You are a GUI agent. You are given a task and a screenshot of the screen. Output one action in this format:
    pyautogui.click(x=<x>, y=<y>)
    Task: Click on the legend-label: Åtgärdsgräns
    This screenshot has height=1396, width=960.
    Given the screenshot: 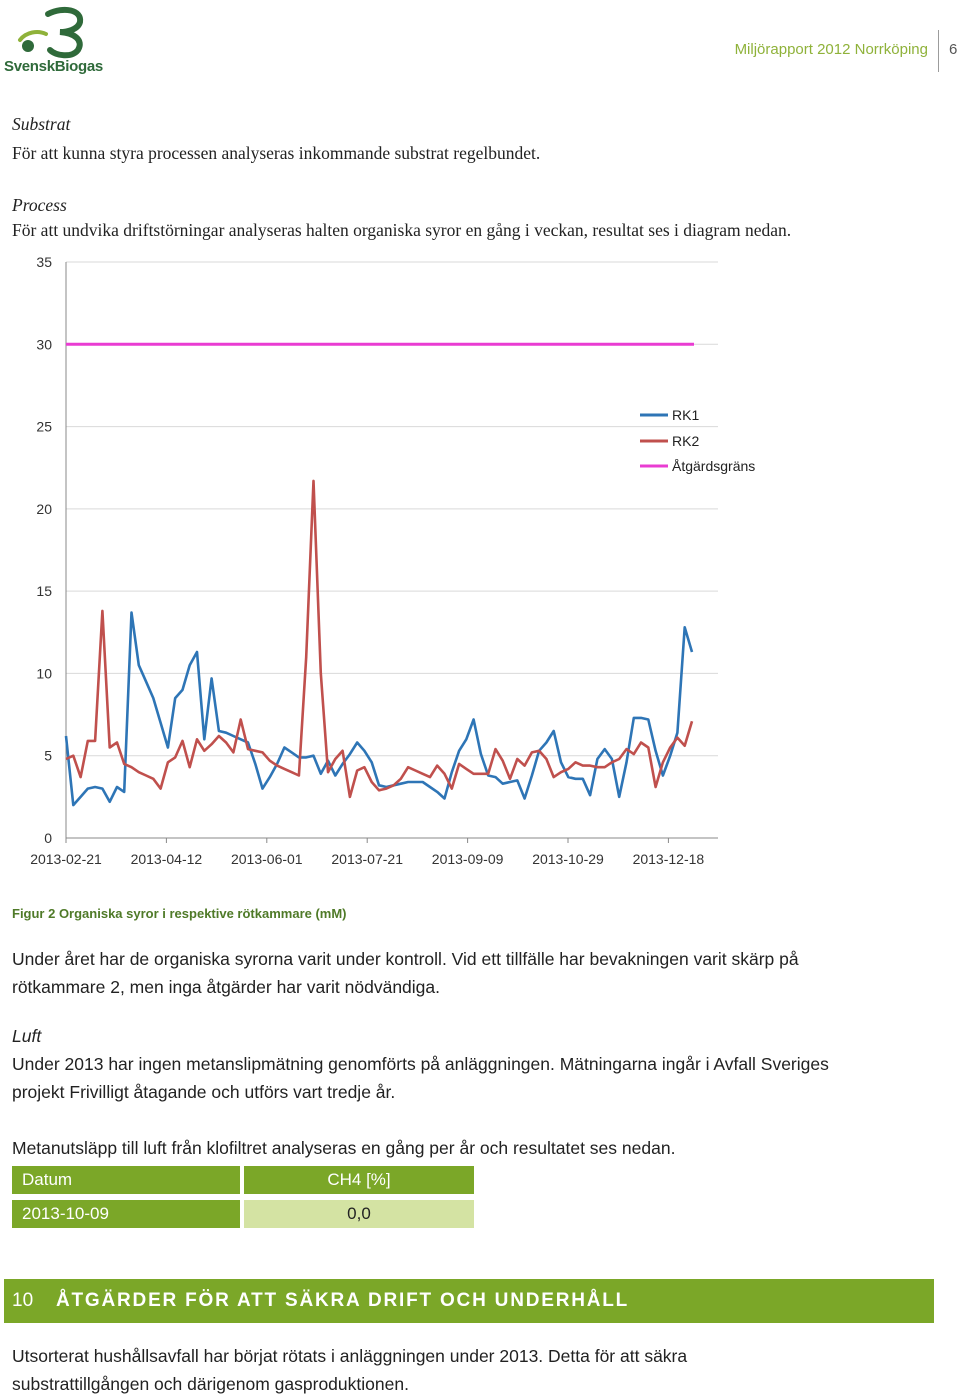 What is the action you would take?
    pyautogui.click(x=713, y=466)
    